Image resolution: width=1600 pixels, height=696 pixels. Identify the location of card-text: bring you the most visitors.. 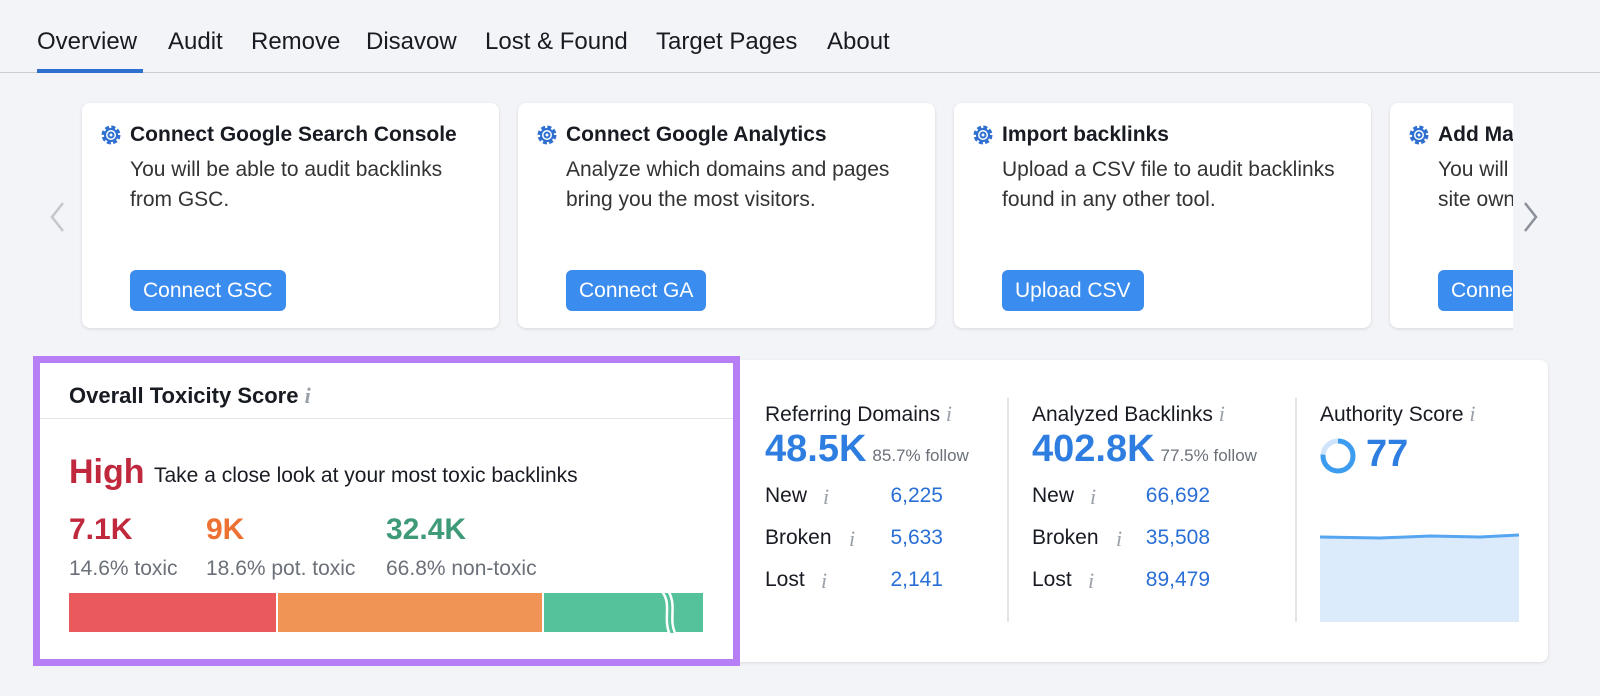
(691, 199).